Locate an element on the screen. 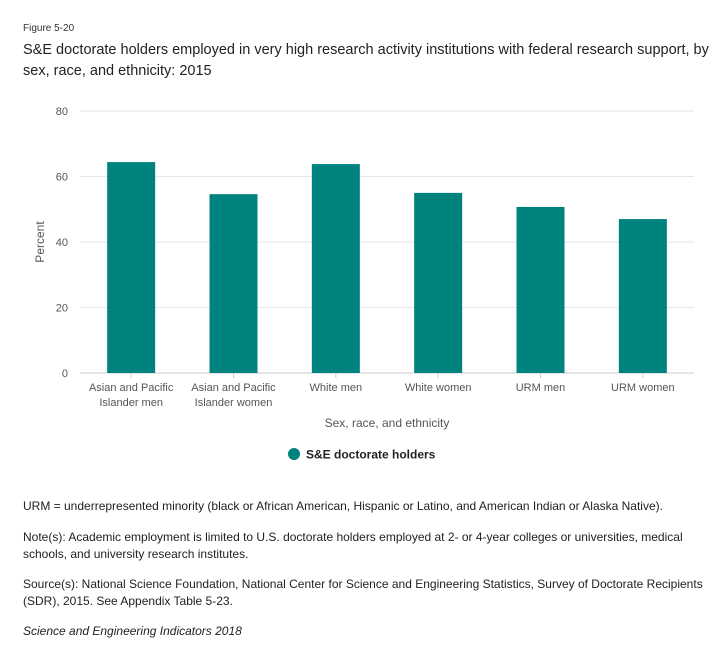 Image resolution: width=724 pixels, height=663 pixels. legend-label: S&E doctorate holders is located at coordinates (371, 455).